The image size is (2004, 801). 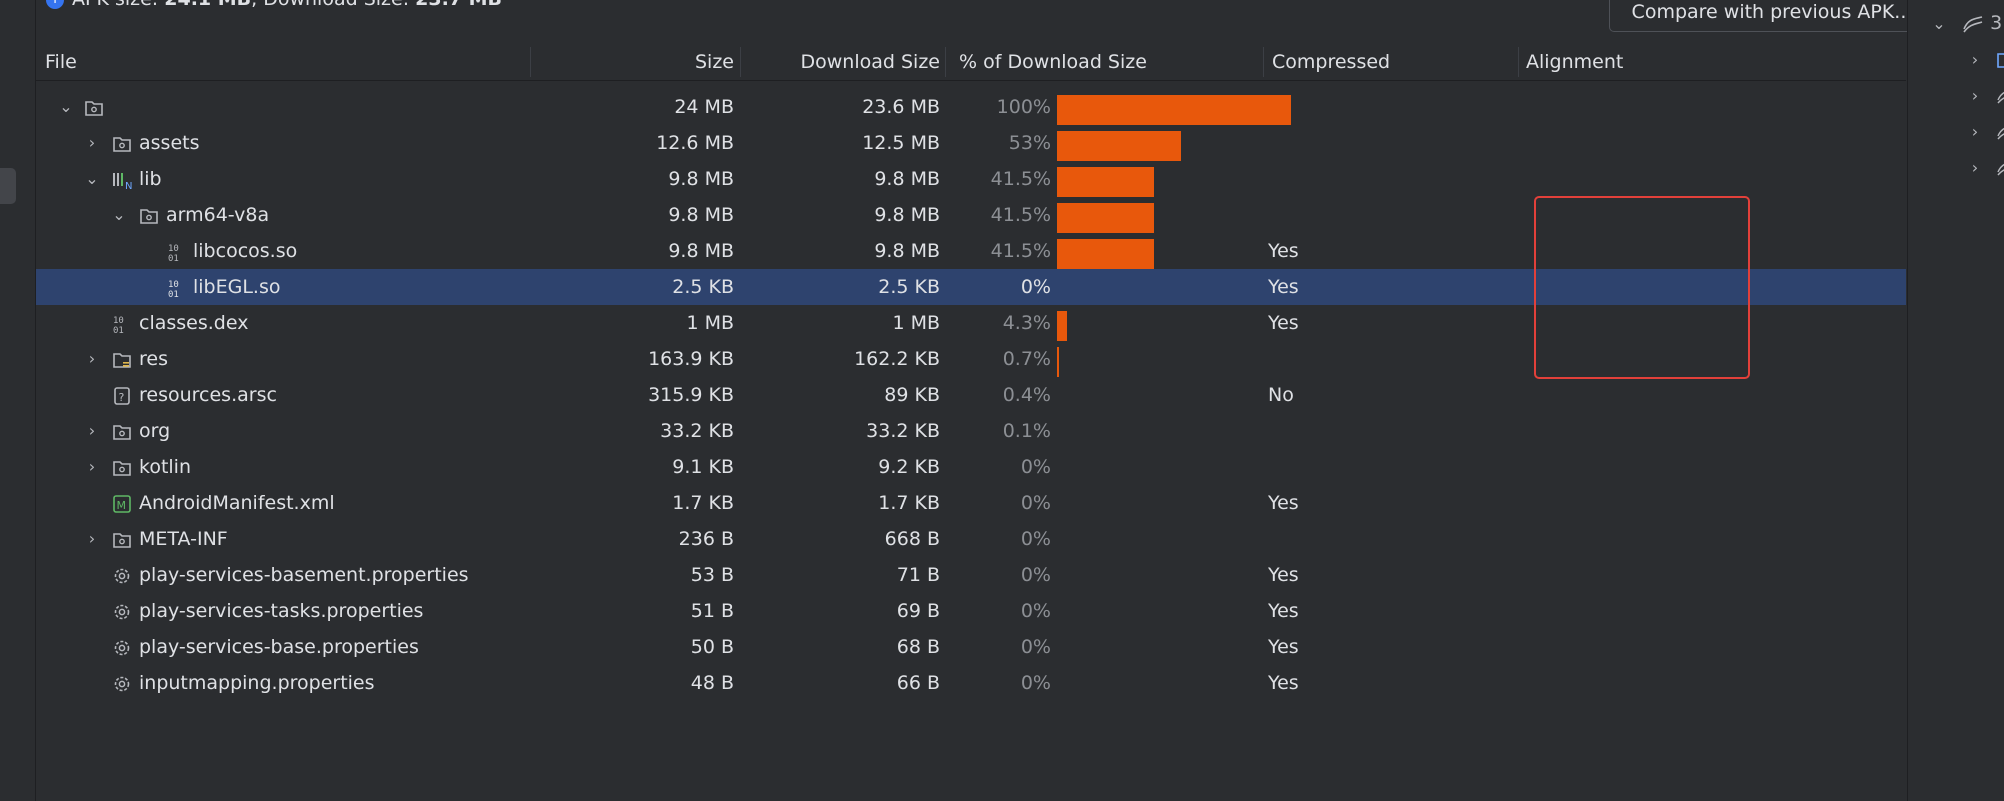 I want to click on size-cell: 9.8 MB, so click(x=701, y=215).